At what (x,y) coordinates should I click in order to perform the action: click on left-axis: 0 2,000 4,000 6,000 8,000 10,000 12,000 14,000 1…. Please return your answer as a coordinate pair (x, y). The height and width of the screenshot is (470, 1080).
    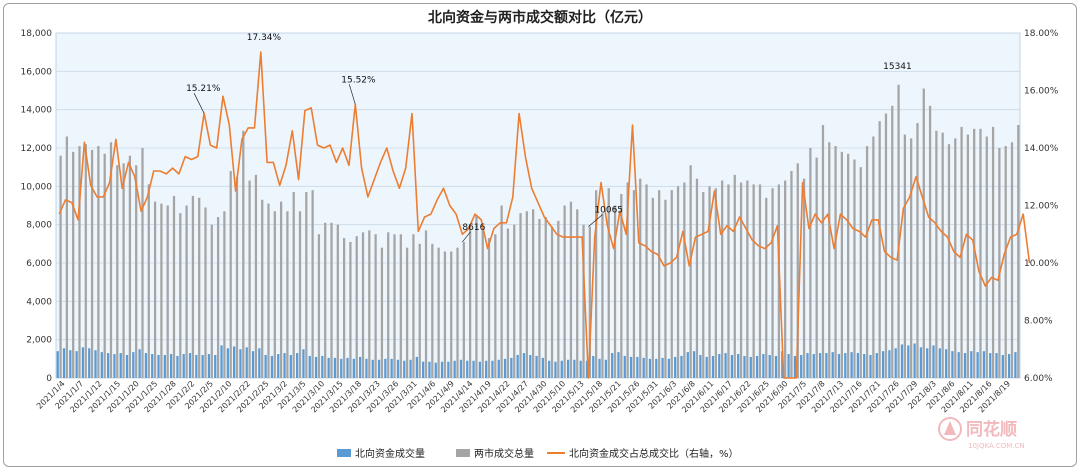
    Looking at the image, I should click on (37, 206).